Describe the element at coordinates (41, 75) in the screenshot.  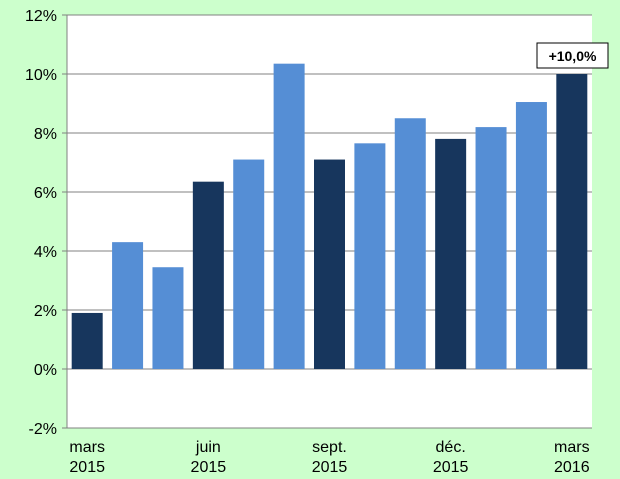
I see `y-tick-label: 10%` at that location.